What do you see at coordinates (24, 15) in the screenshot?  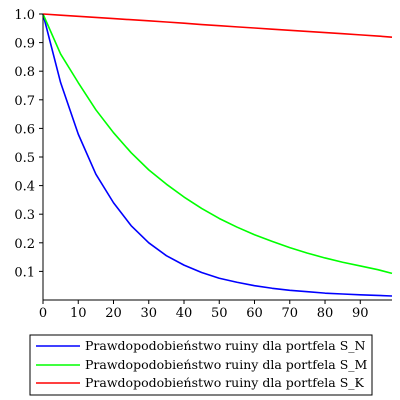 I see `y-tick-label: 1.0` at bounding box center [24, 15].